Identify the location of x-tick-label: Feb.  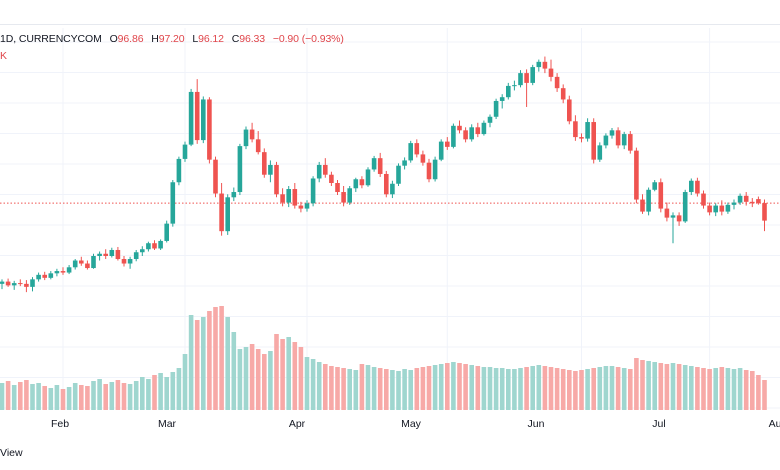
(60, 424).